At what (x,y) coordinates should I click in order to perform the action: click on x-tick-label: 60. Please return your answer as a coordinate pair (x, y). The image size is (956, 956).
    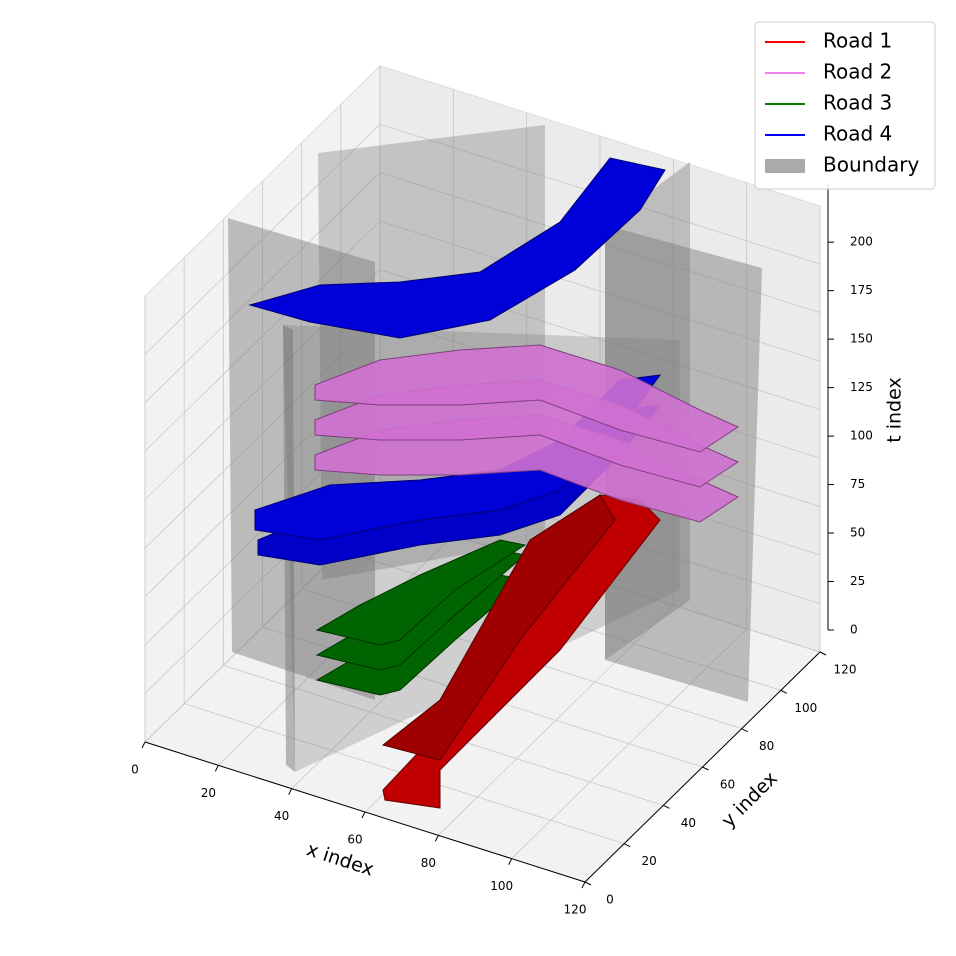
    Looking at the image, I should click on (354, 840).